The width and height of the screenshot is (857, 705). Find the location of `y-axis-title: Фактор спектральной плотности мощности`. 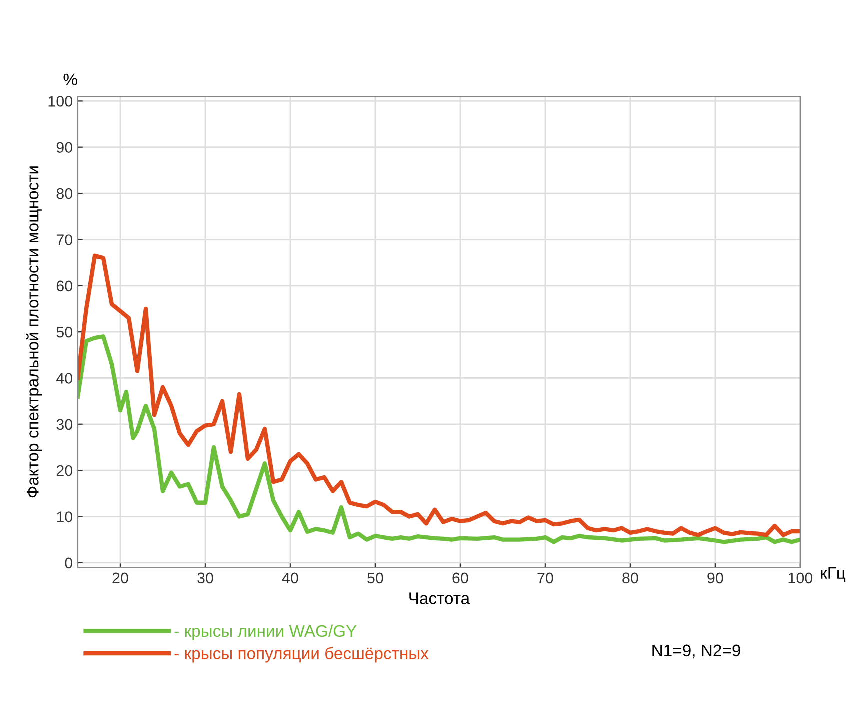

y-axis-title: Фактор спектральной плотности мощности is located at coordinates (34, 332).